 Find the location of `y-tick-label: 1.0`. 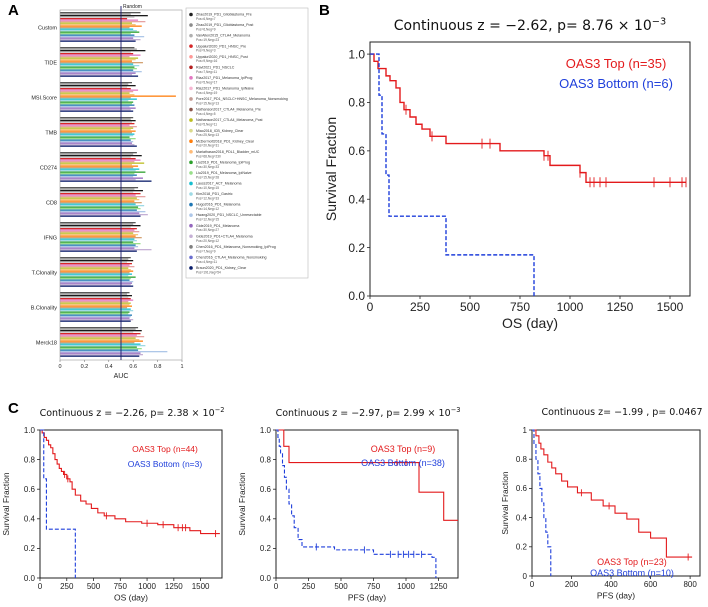

y-tick-label: 1.0 is located at coordinates (266, 430).